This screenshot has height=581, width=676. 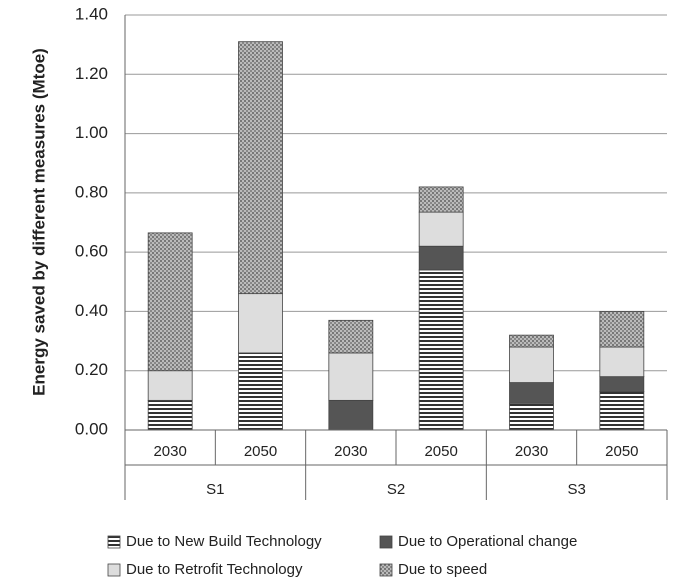 What do you see at coordinates (487, 541) in the screenshot?
I see `legend-label: Due to Operational change` at bounding box center [487, 541].